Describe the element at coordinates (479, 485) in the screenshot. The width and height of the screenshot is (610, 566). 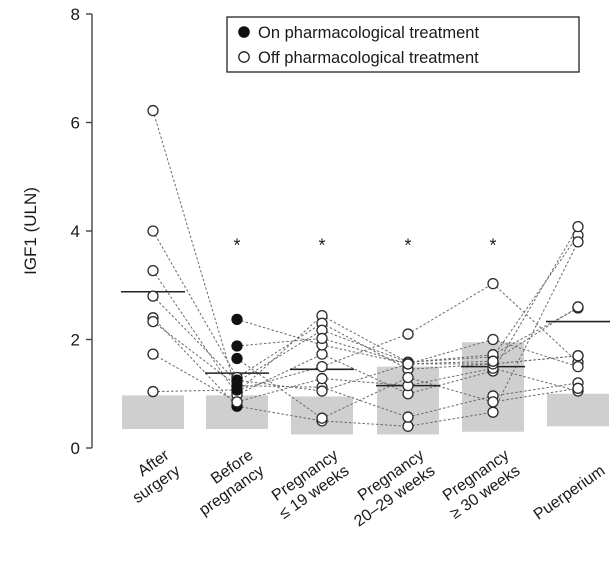
I see `x-category-label: Pregnancy≥ 30 weeks` at that location.